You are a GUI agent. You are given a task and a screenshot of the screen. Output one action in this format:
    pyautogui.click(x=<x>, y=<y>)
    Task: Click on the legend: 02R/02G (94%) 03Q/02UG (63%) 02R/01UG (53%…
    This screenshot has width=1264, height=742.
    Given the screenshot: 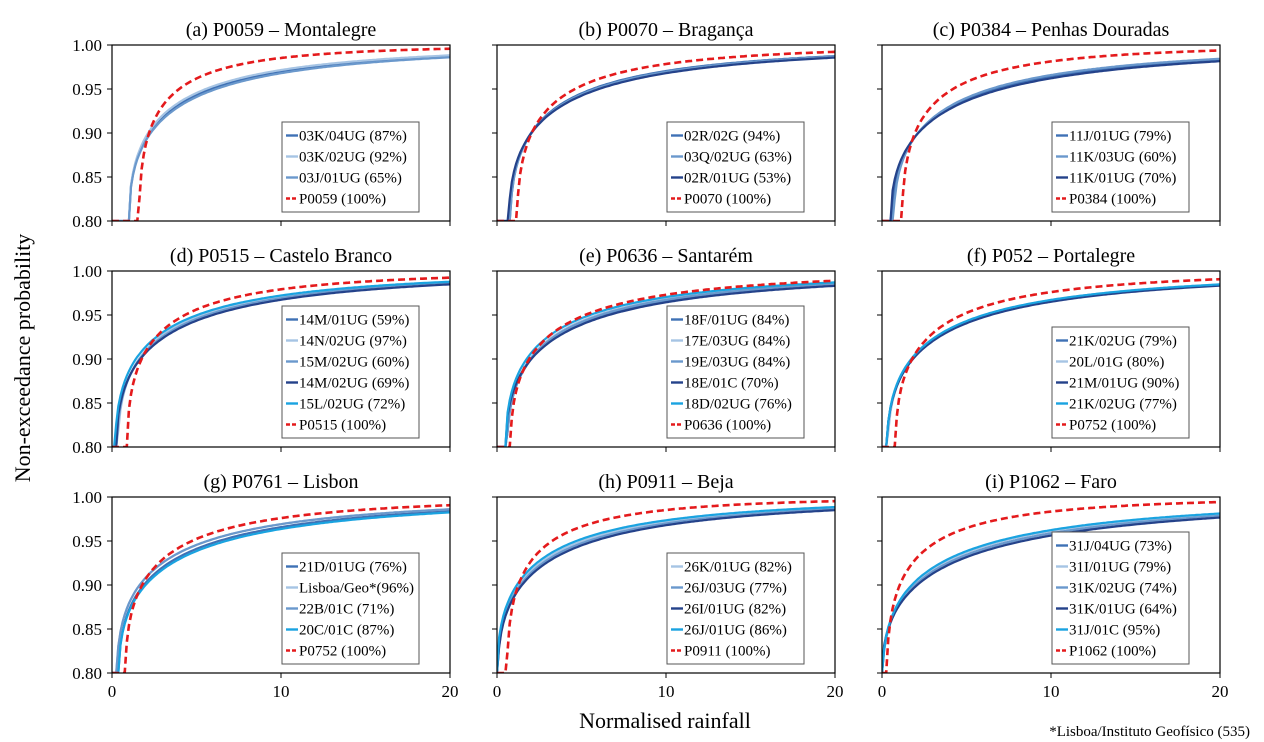 What is the action you would take?
    pyautogui.click(x=735, y=167)
    